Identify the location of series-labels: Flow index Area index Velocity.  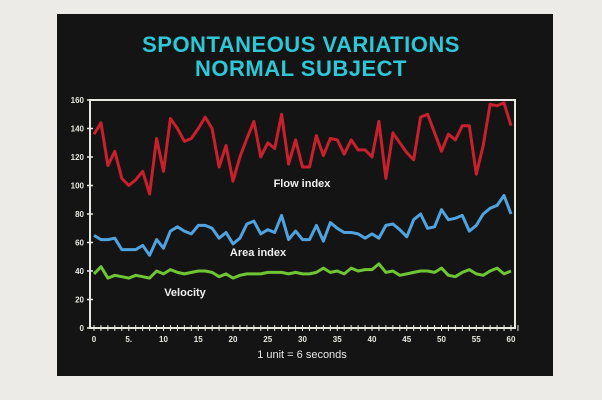
(247, 238).